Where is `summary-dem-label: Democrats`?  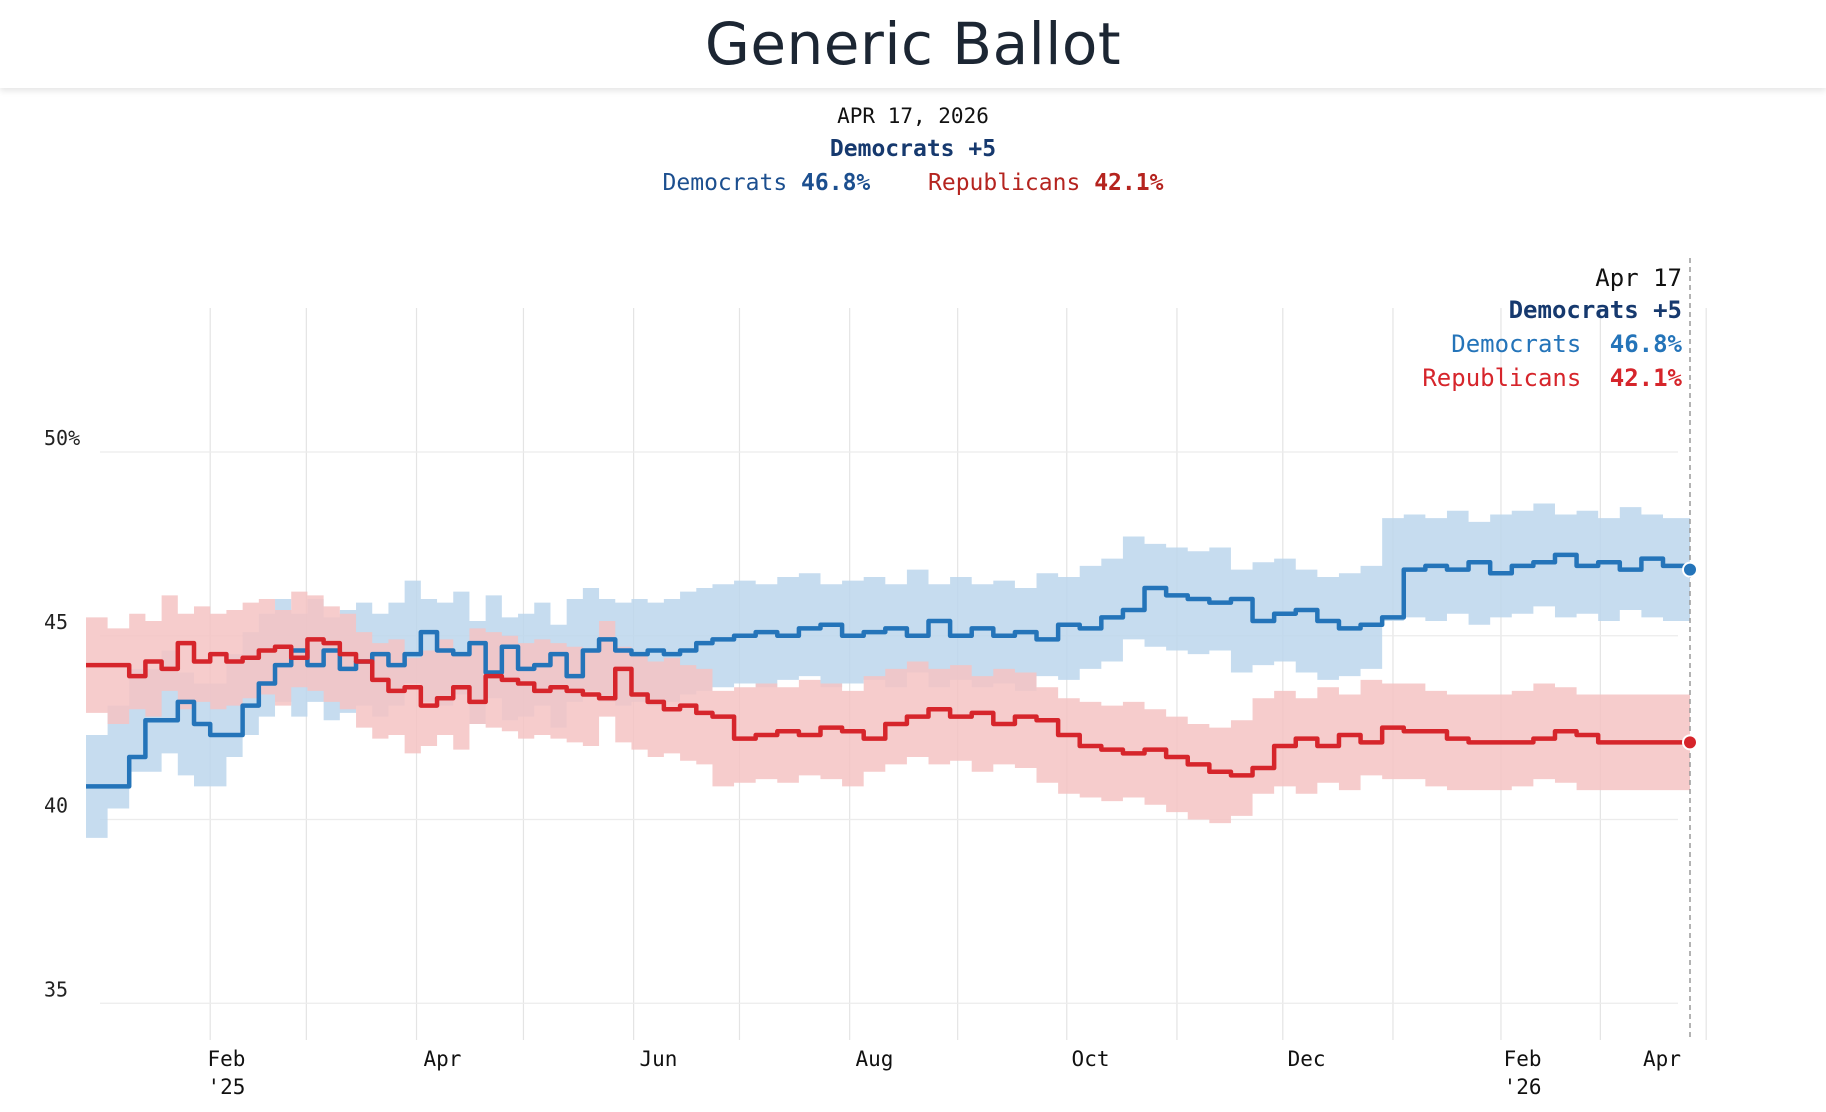 summary-dem-label: Democrats is located at coordinates (725, 183).